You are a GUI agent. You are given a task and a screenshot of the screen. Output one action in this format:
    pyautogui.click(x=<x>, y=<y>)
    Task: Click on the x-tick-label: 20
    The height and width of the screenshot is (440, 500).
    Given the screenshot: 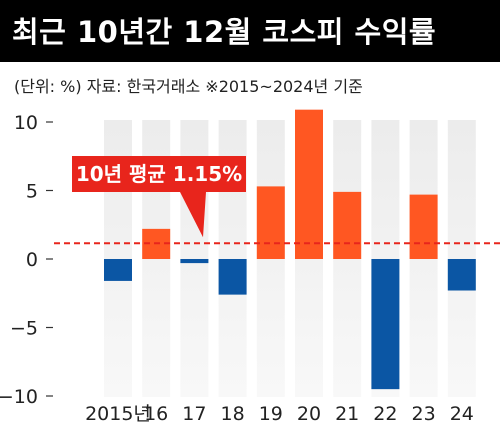 What is the action you would take?
    pyautogui.click(x=309, y=414)
    